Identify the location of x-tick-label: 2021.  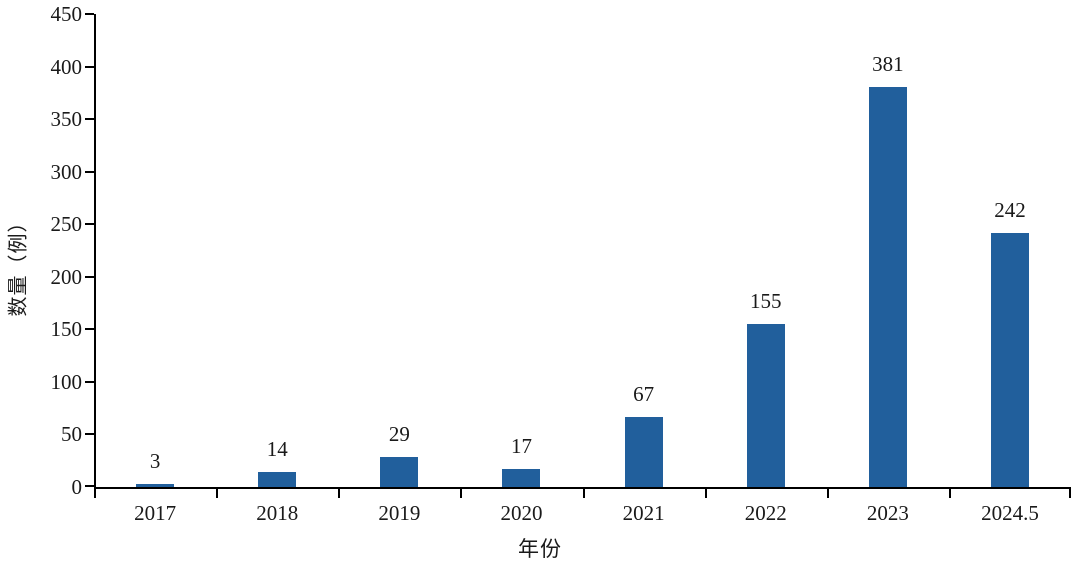
(643, 513).